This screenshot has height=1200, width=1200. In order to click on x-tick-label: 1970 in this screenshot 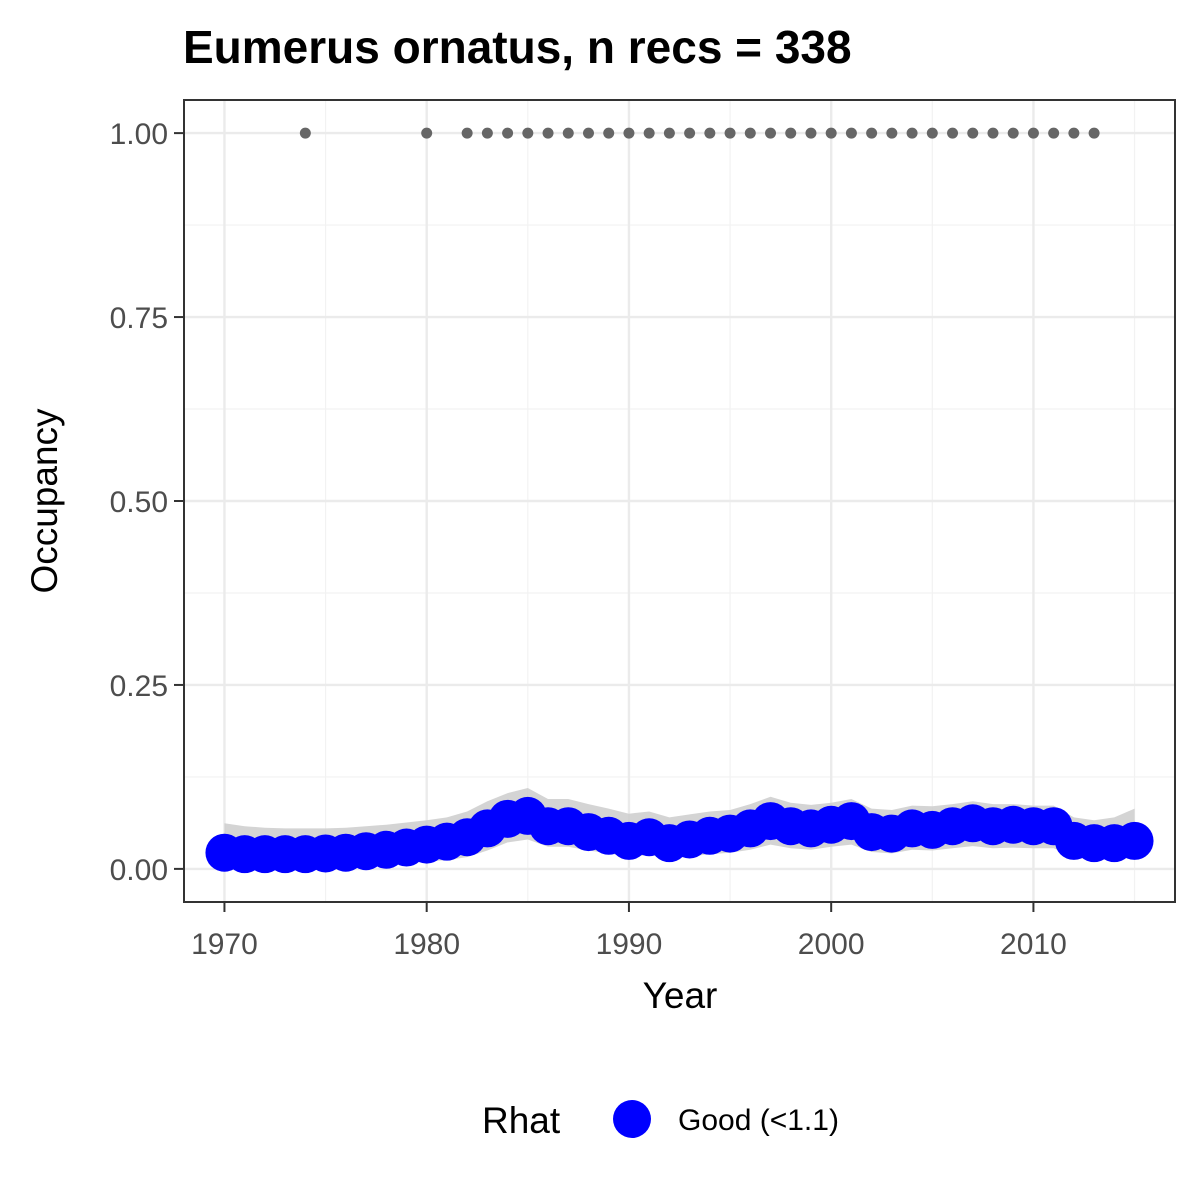, I will do `click(224, 944)`.